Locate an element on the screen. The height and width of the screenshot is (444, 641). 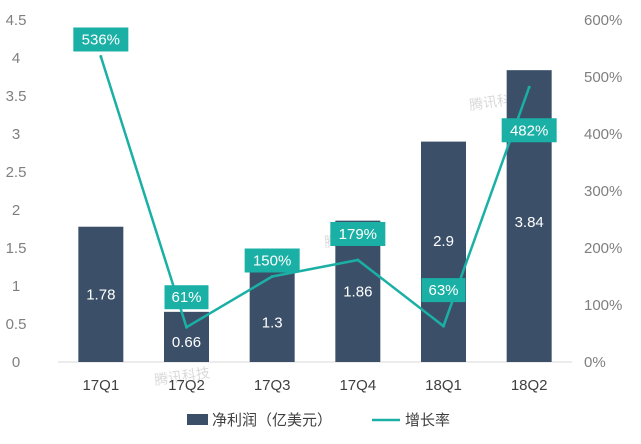
bar-17q2 is located at coordinates (186, 336).